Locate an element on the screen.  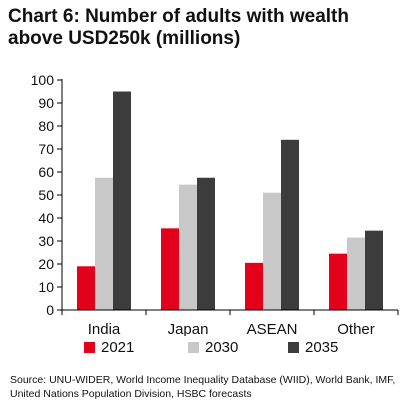
y-tick-label: 40 is located at coordinates (46, 218).